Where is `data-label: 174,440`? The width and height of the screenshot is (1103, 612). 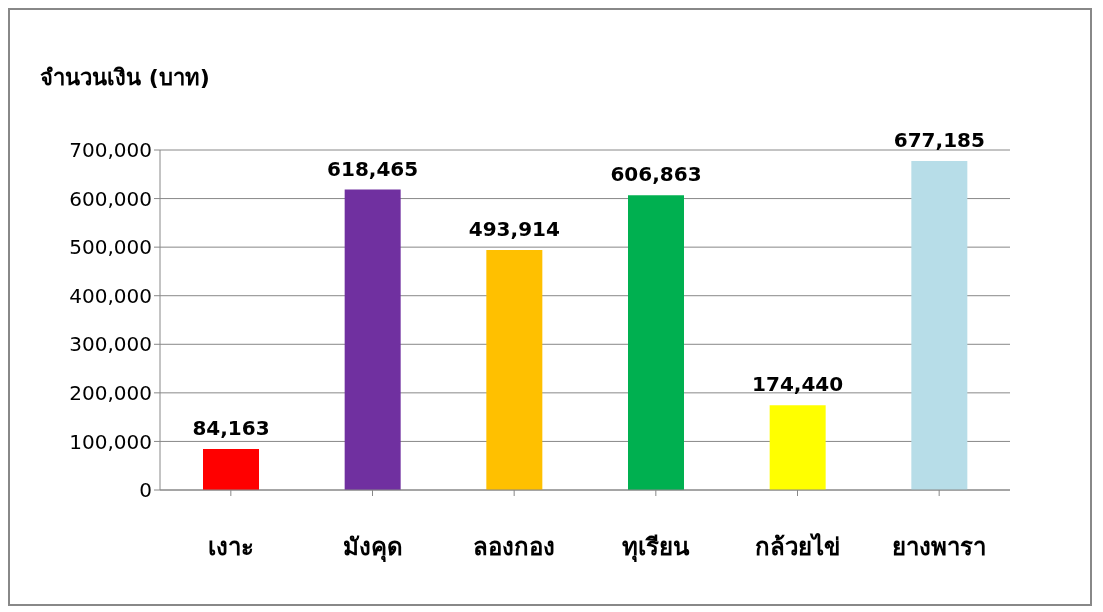 data-label: 174,440 is located at coordinates (798, 384).